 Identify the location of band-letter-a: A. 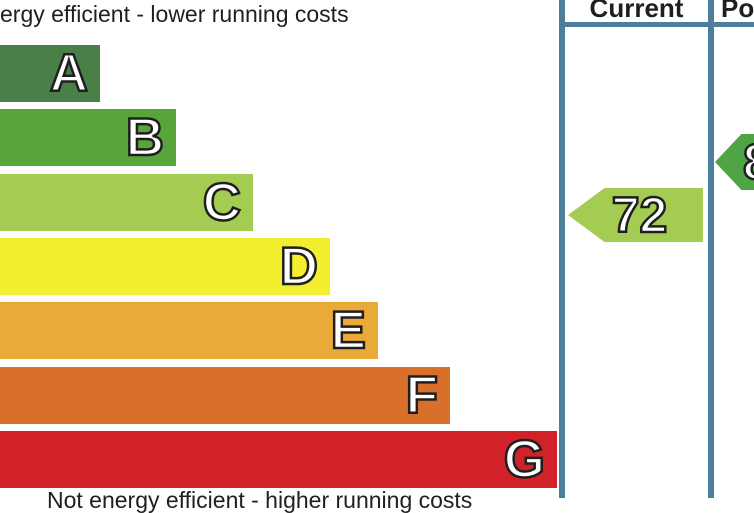
(68, 73).